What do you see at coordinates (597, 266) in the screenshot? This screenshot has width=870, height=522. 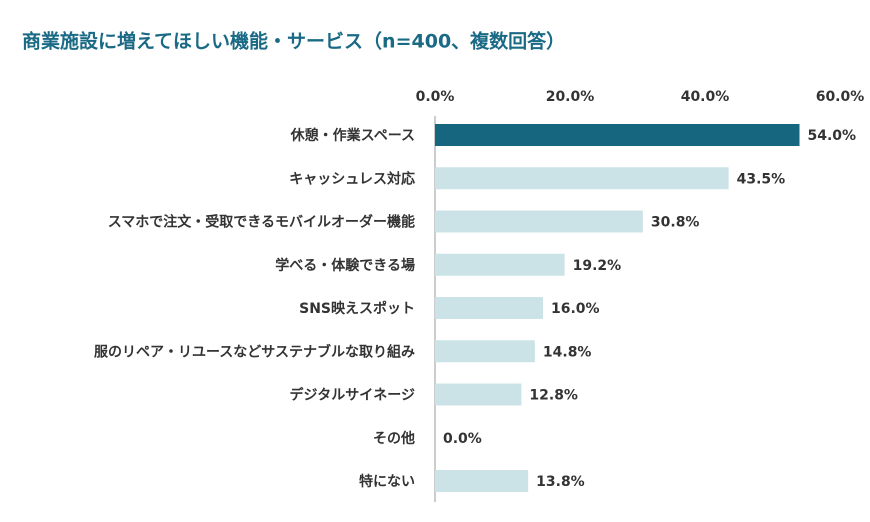 I see `value-label: 19.2%` at bounding box center [597, 266].